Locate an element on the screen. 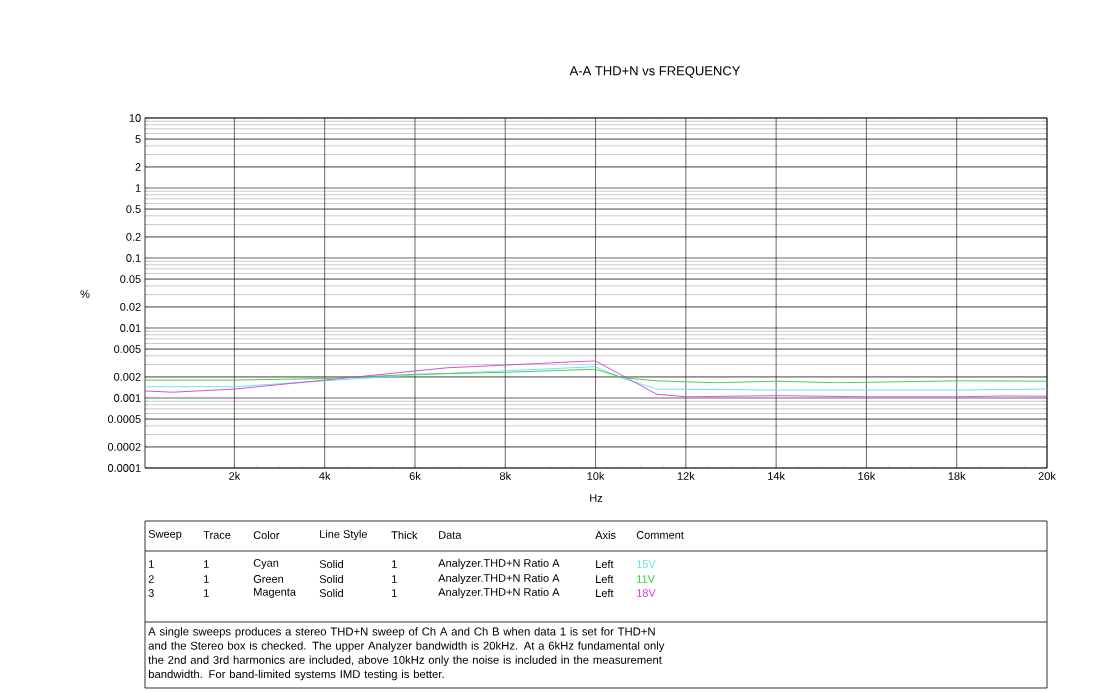 This screenshot has height=692, width=1104. x-tick-label: 2k is located at coordinates (235, 475).